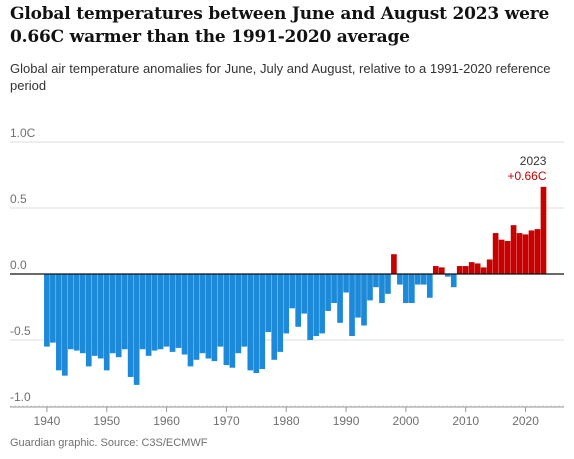  What do you see at coordinates (525, 421) in the screenshot?
I see `x-tick-label: 2020` at bounding box center [525, 421].